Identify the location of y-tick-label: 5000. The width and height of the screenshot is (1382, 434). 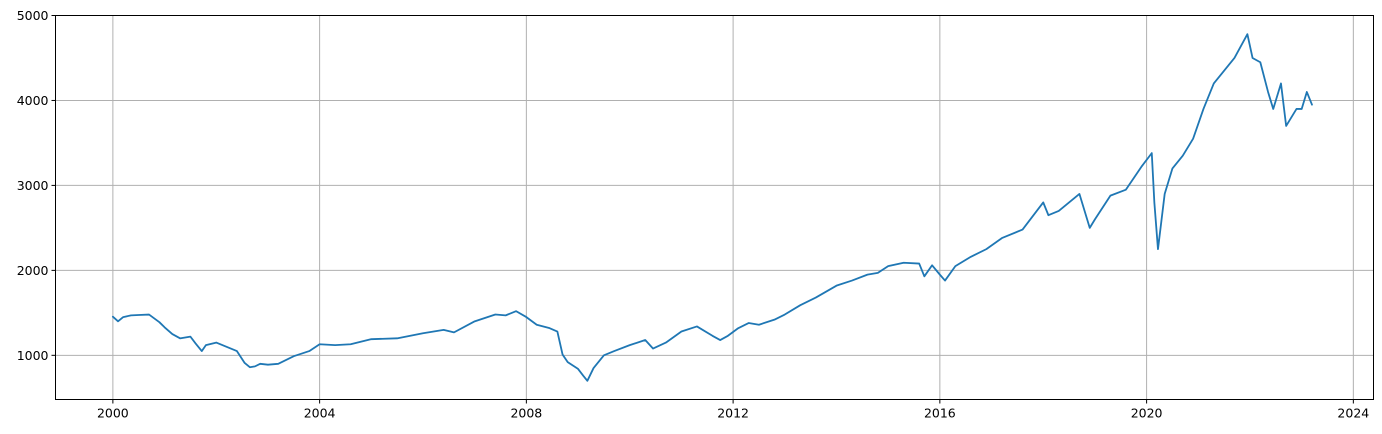
(33, 15).